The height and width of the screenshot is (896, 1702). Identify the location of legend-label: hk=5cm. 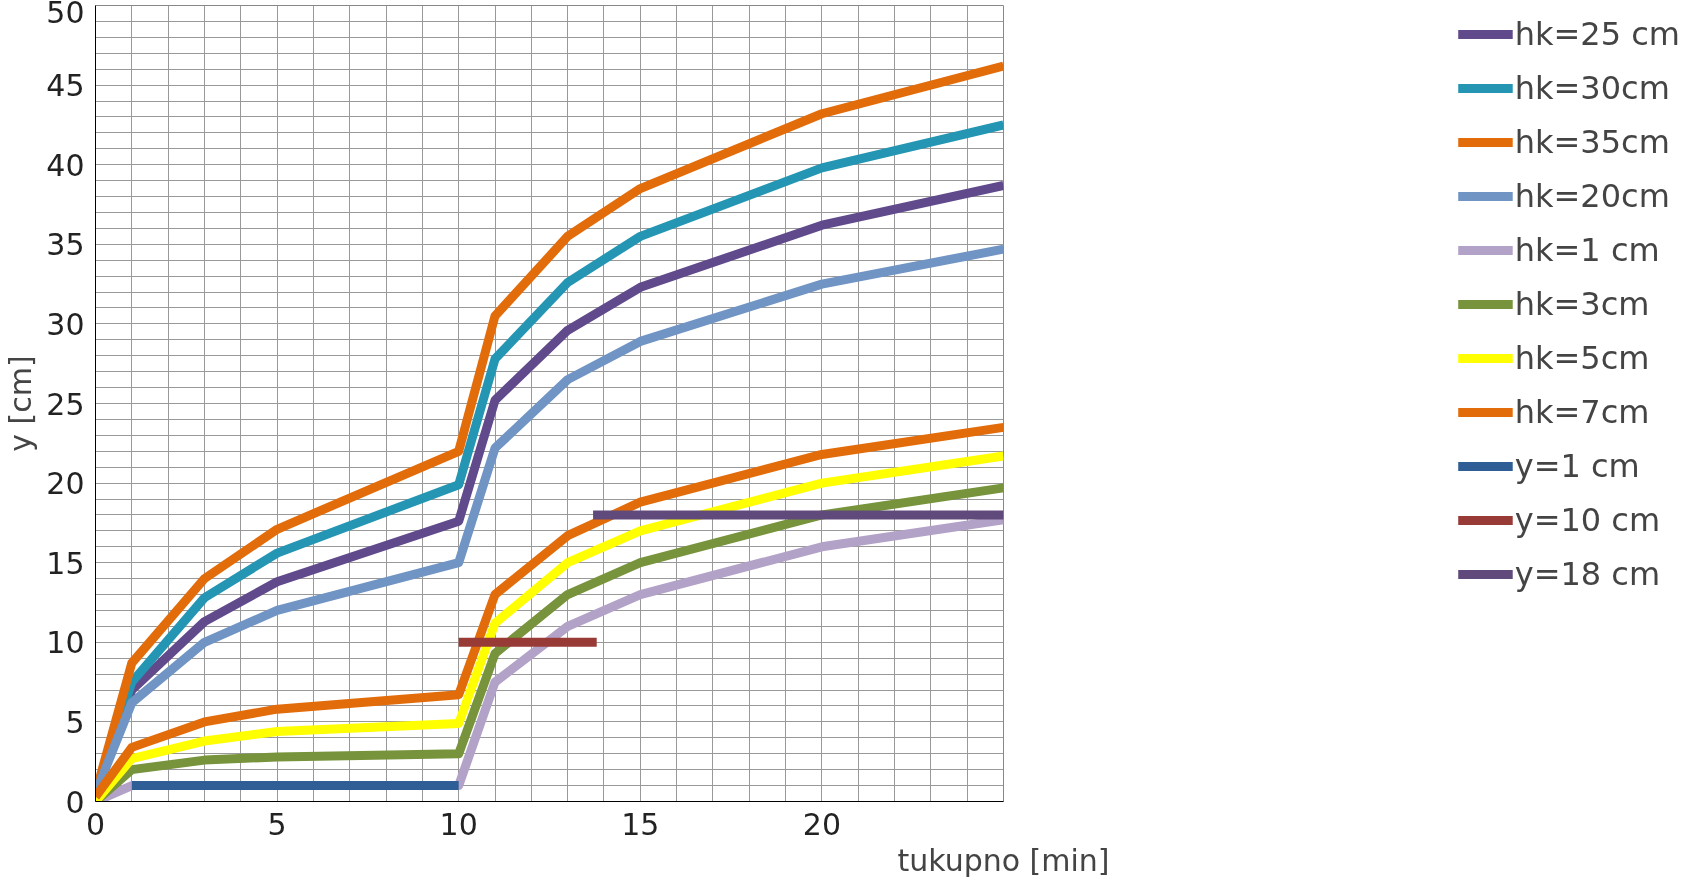
(1582, 358).